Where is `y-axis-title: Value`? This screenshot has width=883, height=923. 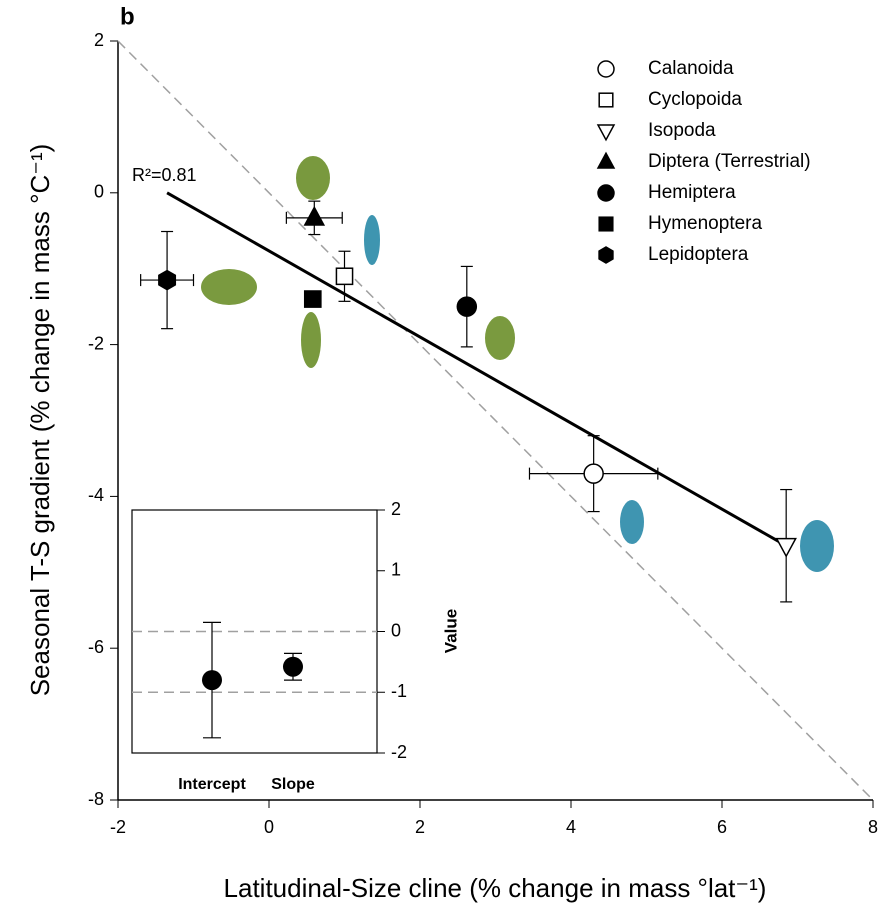 y-axis-title: Value is located at coordinates (450, 631).